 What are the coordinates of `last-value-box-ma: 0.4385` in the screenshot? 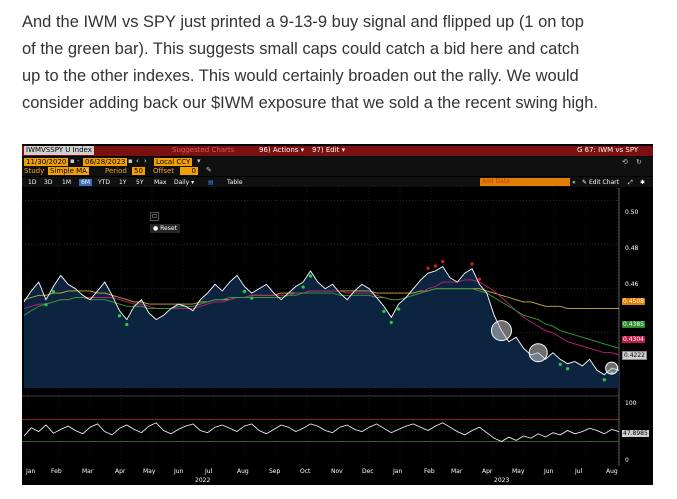 It's located at (633, 324).